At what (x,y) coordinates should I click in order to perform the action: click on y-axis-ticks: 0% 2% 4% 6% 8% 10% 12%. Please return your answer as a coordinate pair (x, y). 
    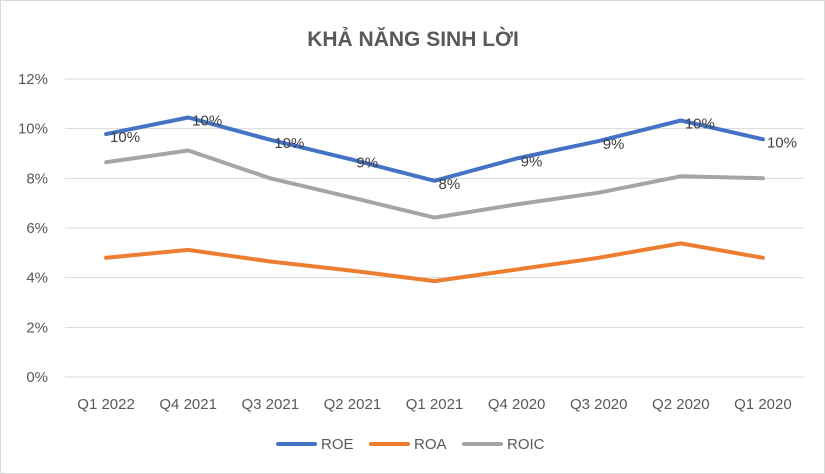
    Looking at the image, I should click on (33, 228).